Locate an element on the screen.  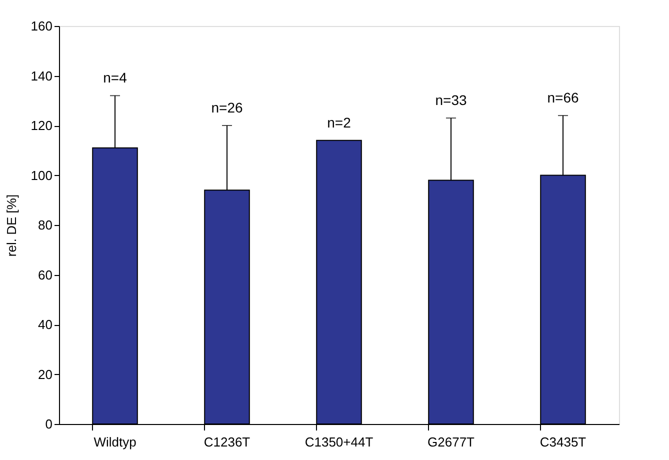
x-tick-label: C1236T is located at coordinates (227, 442).